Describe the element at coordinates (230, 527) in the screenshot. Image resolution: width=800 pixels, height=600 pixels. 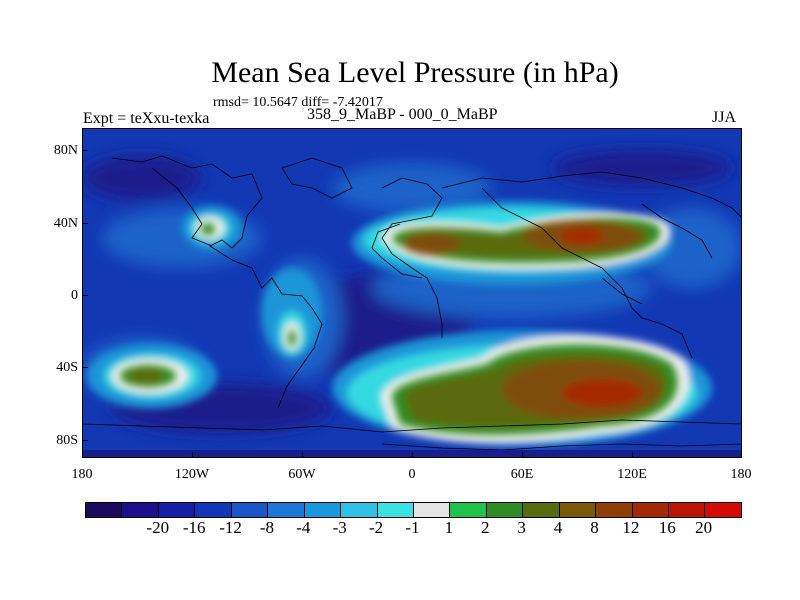
I see `colorbar-label: -12` at that location.